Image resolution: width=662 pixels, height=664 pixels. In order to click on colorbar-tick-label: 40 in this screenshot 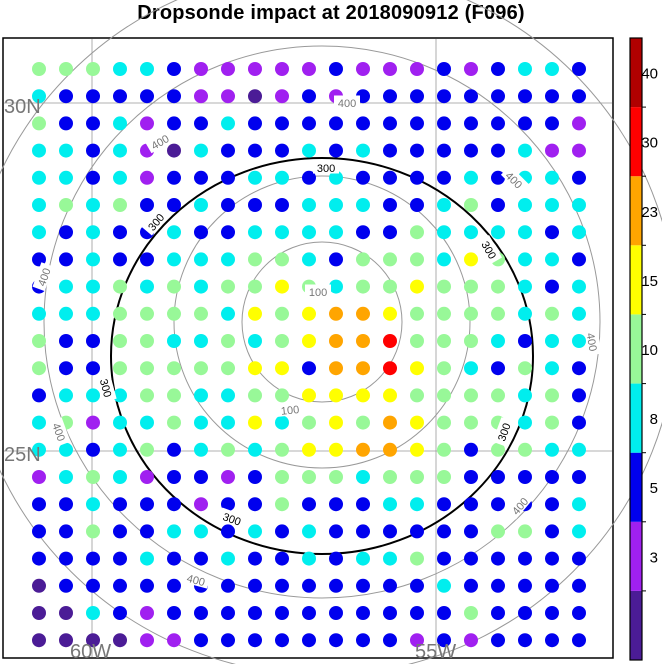, I will do `click(649, 74)`.